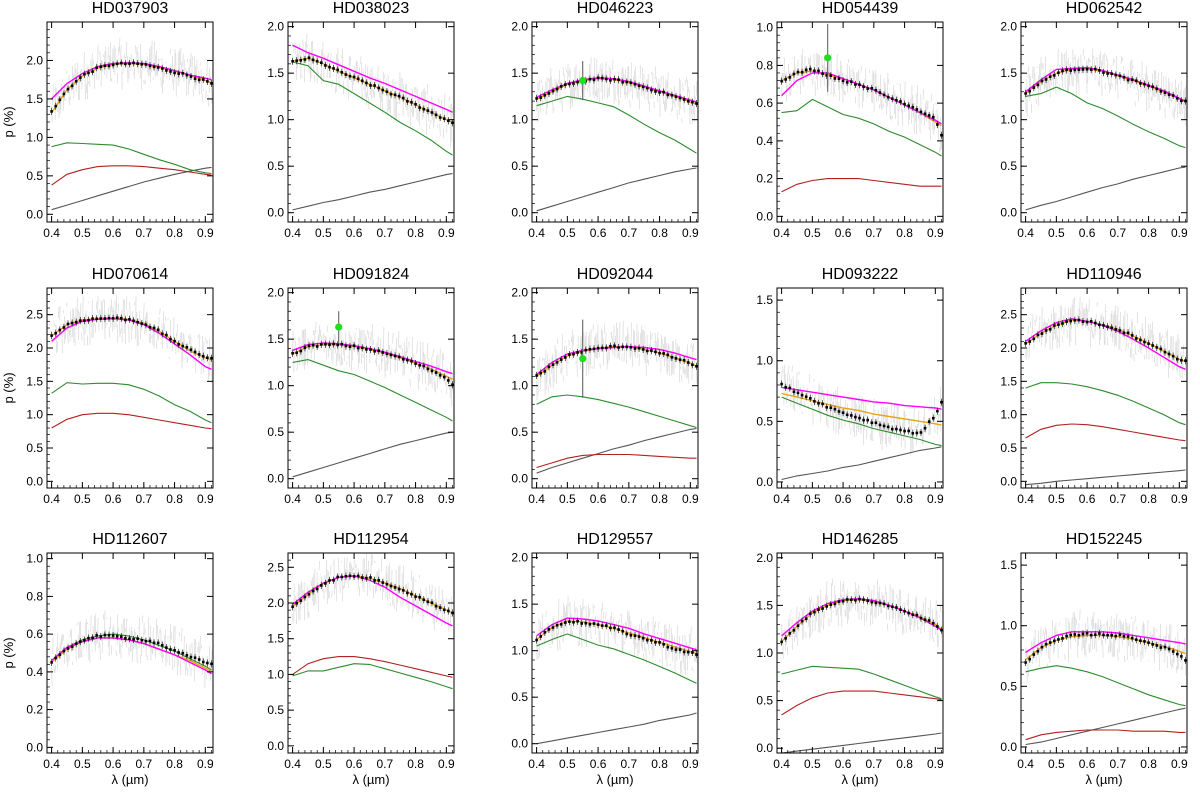 This screenshot has width=1200, height=809. I want to click on x-tick-label: 0.7, so click(873, 499).